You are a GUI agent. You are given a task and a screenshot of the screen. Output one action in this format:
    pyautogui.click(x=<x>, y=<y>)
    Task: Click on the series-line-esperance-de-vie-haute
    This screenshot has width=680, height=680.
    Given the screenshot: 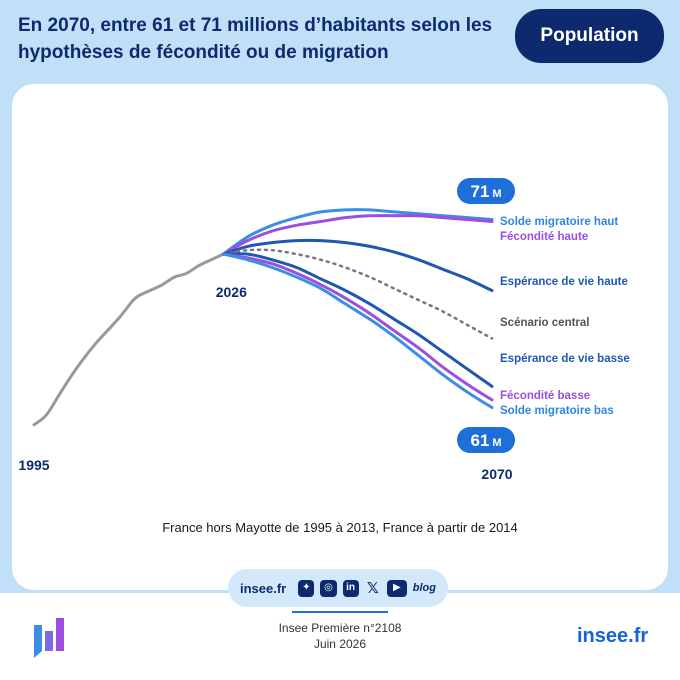 What is the action you would take?
    pyautogui.click(x=357, y=265)
    